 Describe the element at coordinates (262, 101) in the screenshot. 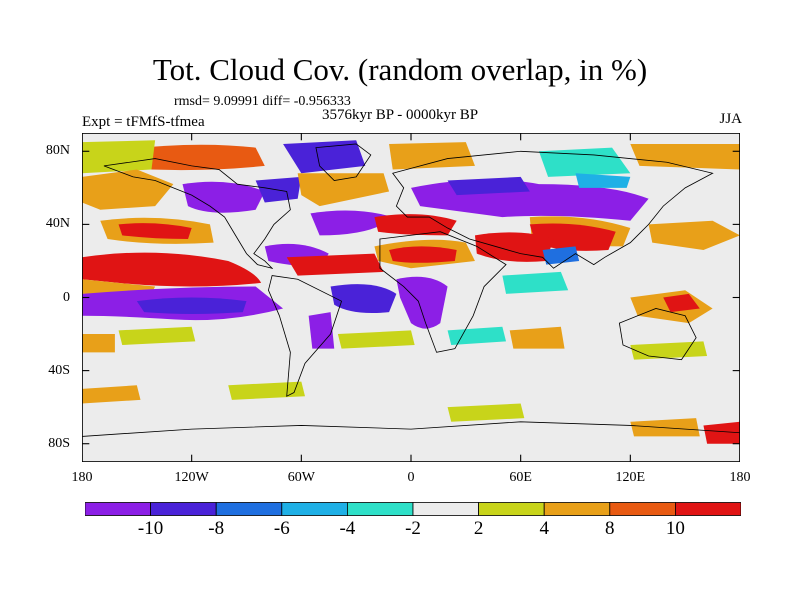

I see `stats-text: rmsd= 9.09991 diff= -0.956333` at that location.